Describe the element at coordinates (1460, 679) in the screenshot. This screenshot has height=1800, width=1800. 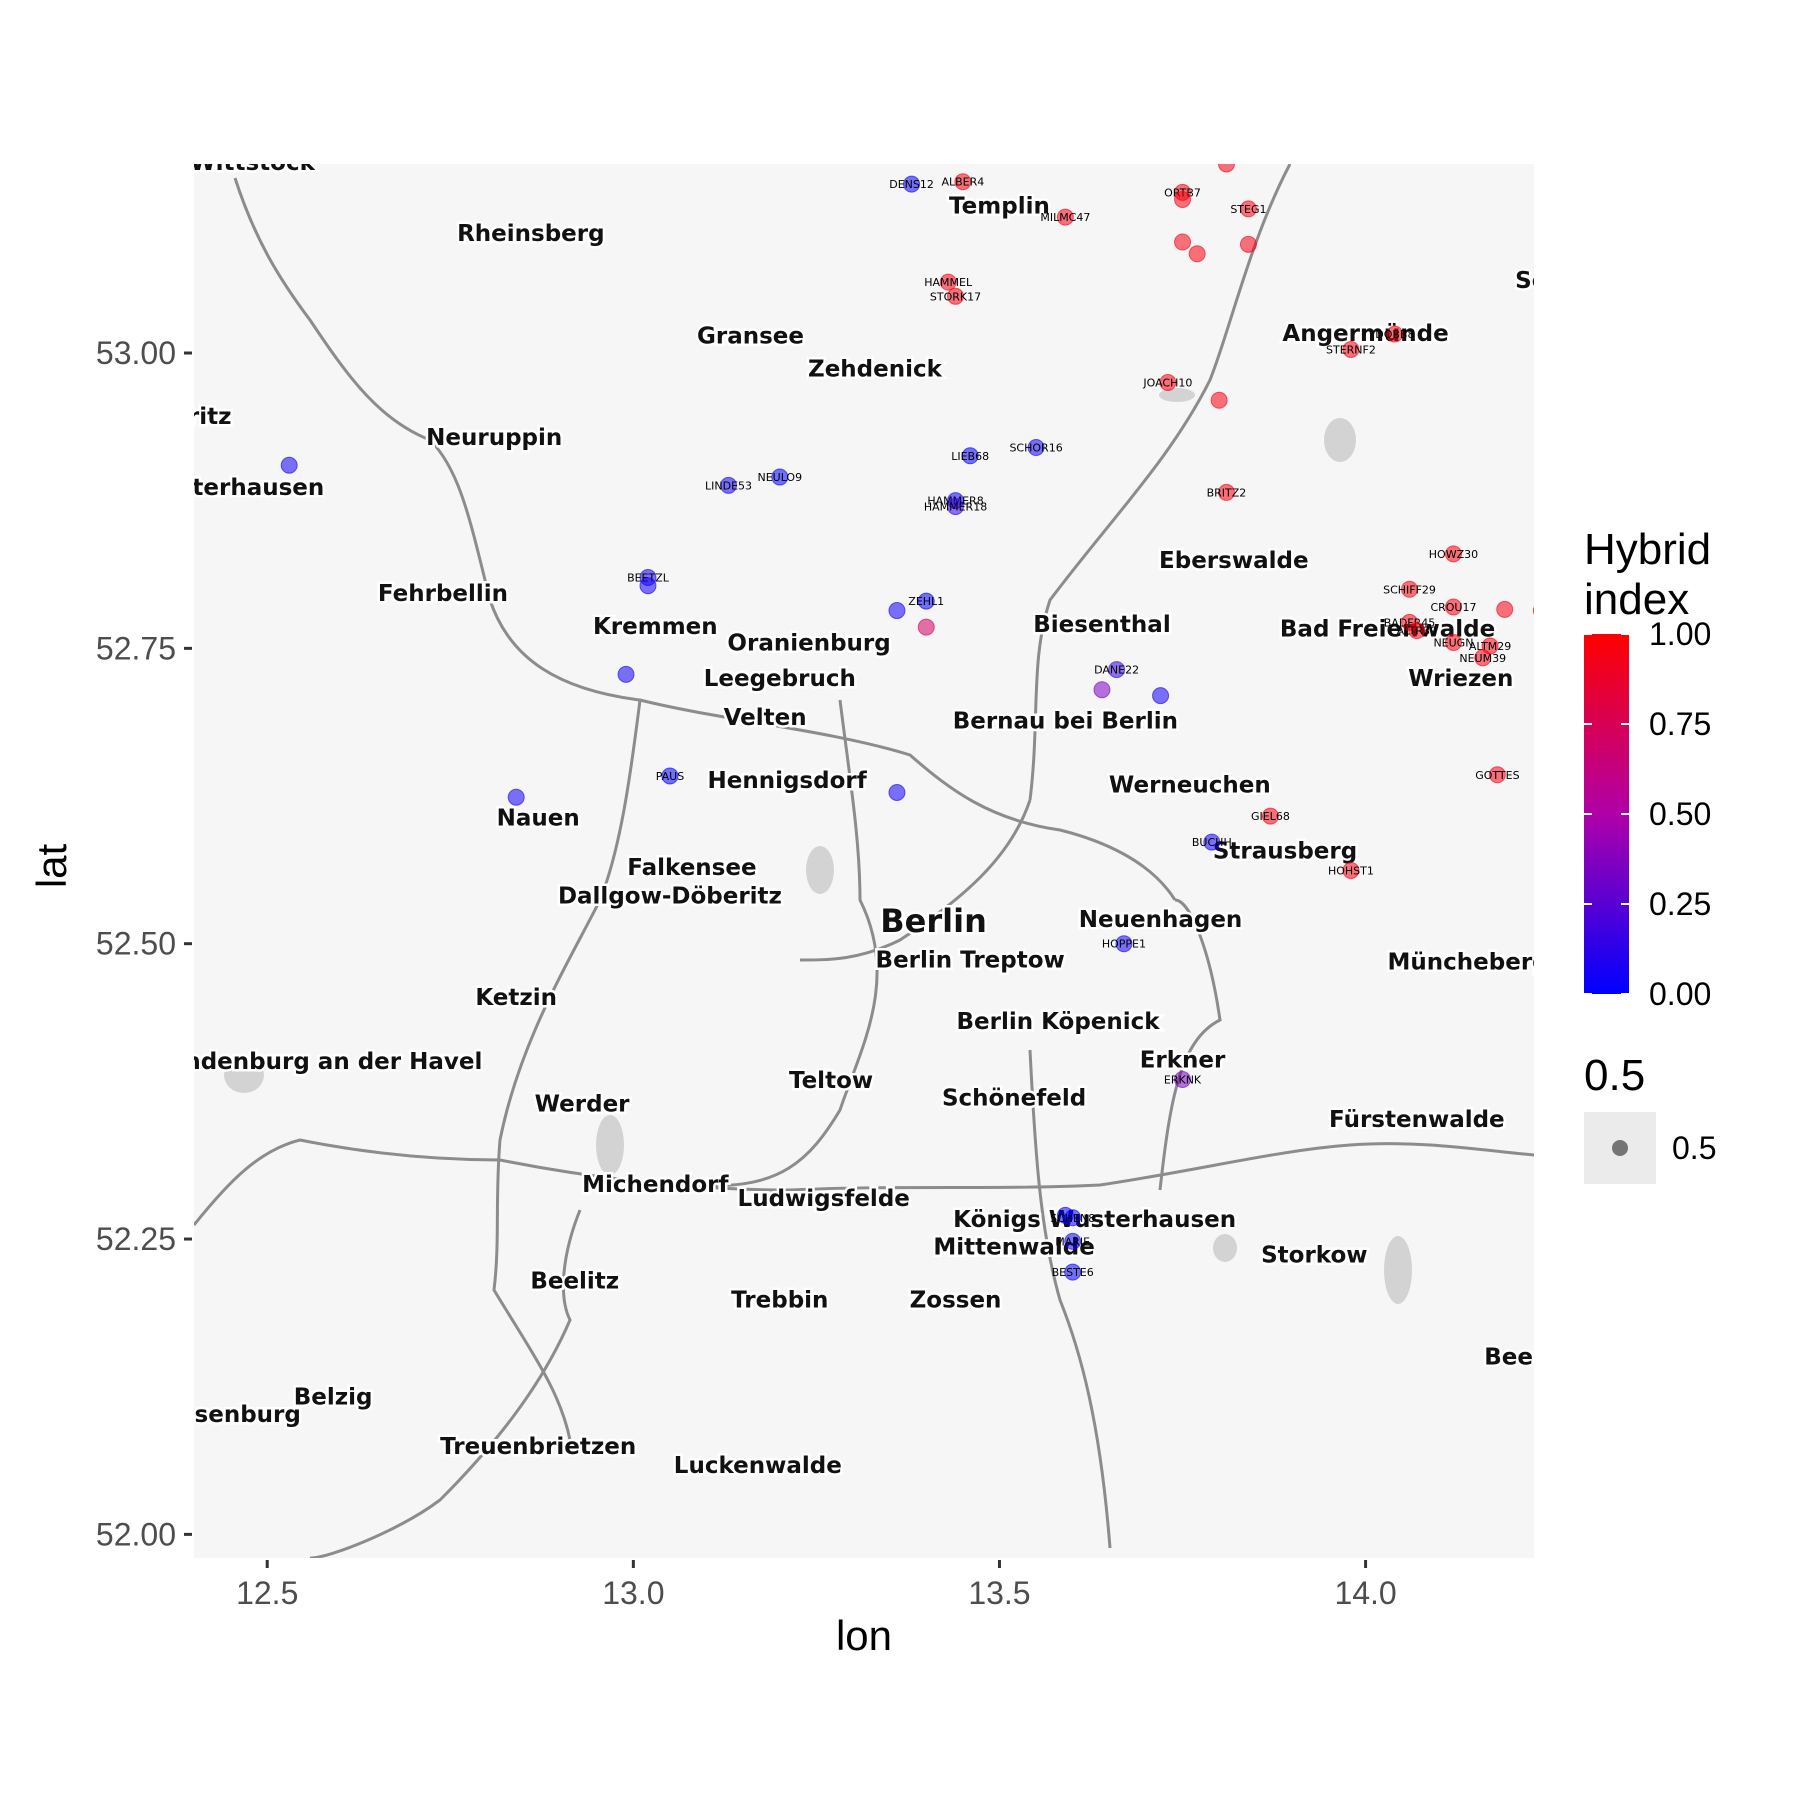
I see `place-name: Wriezen` at that location.